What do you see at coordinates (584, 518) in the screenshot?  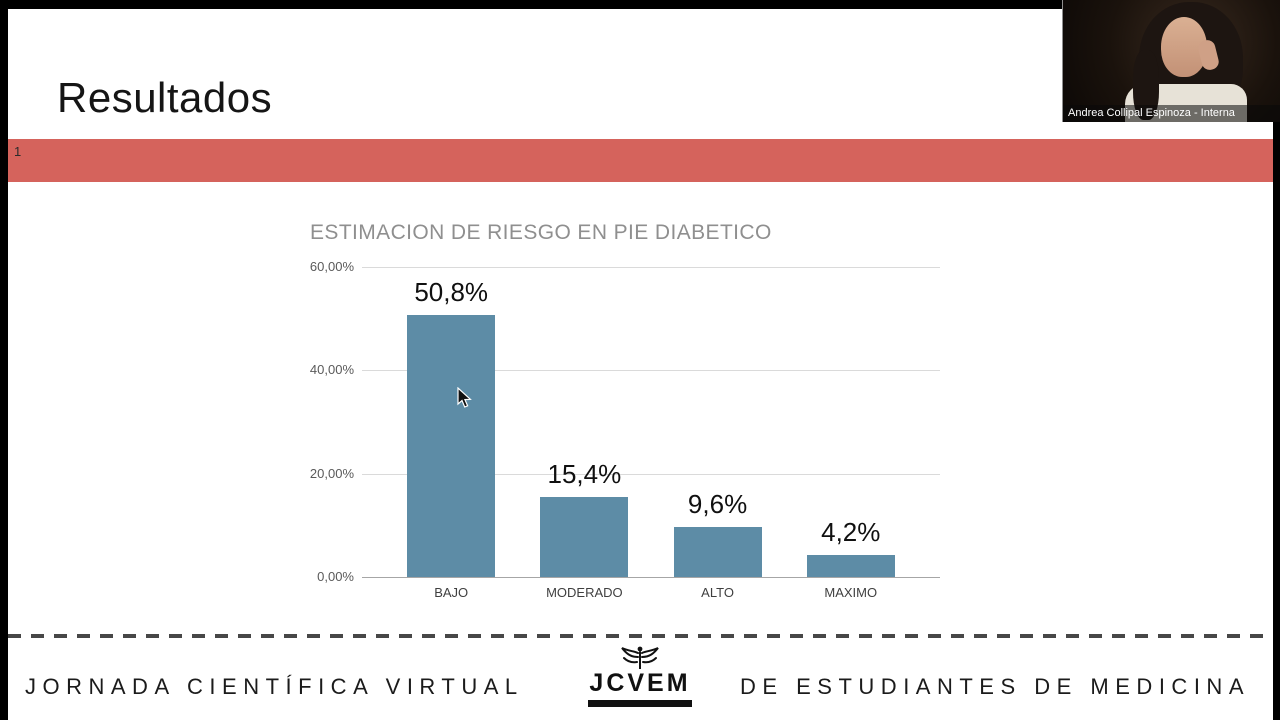 I see `bar-moderado: 15,4%` at bounding box center [584, 518].